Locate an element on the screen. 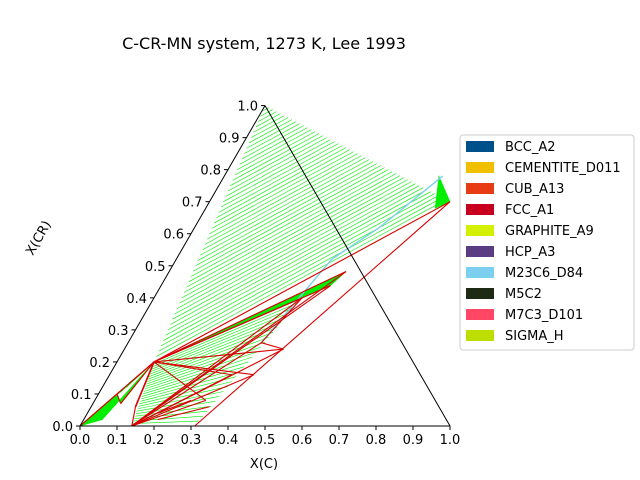  legend-label: M7C3_D101 is located at coordinates (544, 315).